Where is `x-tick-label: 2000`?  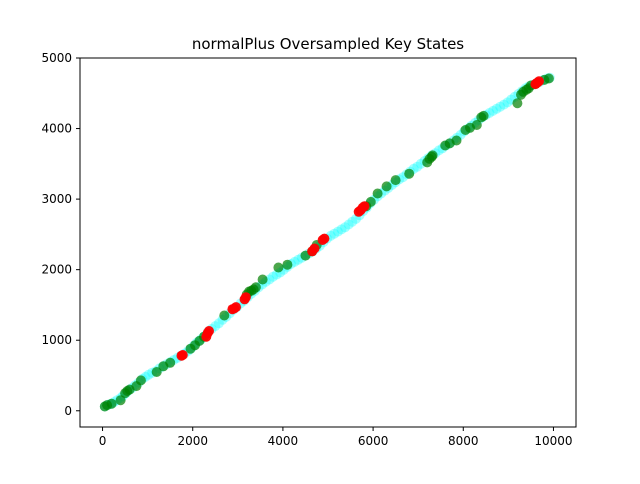 x-tick-label: 2000 is located at coordinates (192, 441).